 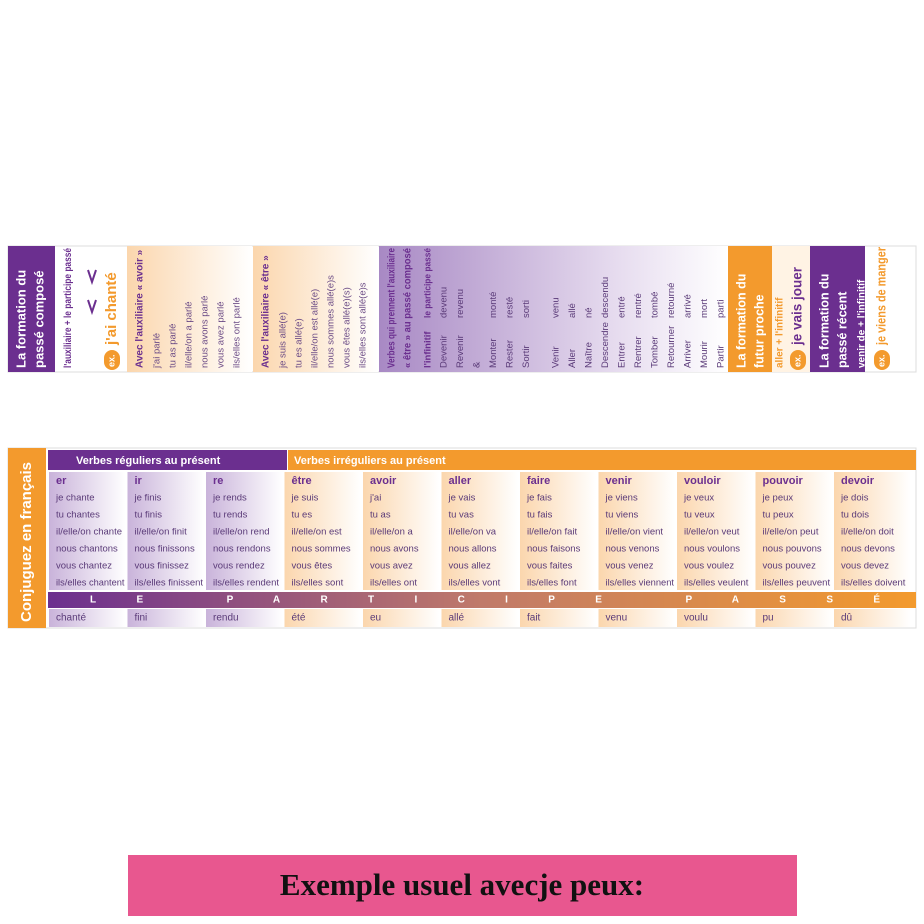 What do you see at coordinates (305, 498) in the screenshot?
I see `verb-form: je suis` at bounding box center [305, 498].